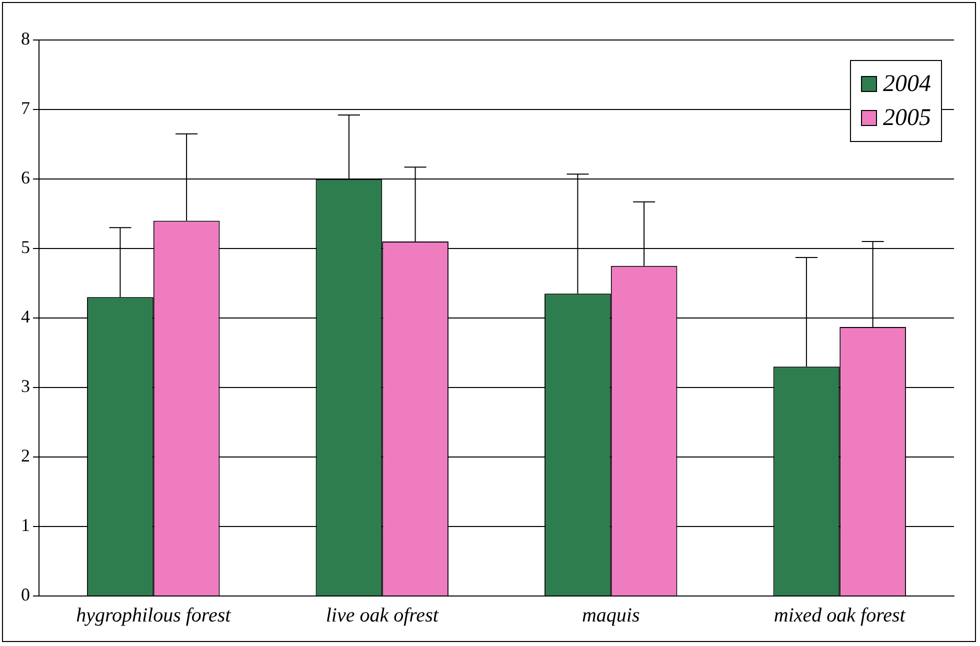 This screenshot has height=646, width=980. Describe the element at coordinates (25, 247) in the screenshot. I see `y-tick-label: 5` at that location.